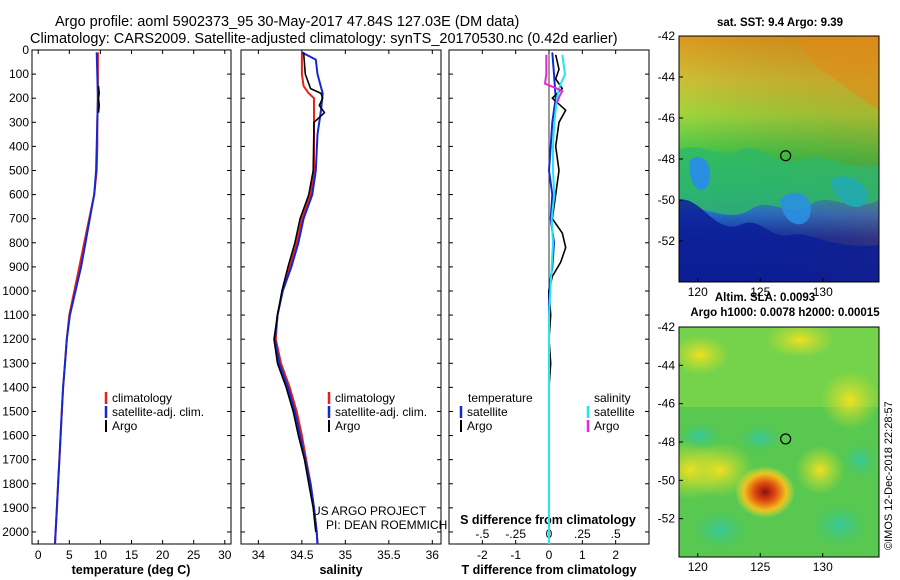 Image resolution: width=900 pixels, height=580 pixels. I want to click on y-tick-label: 100, so click(19, 74).